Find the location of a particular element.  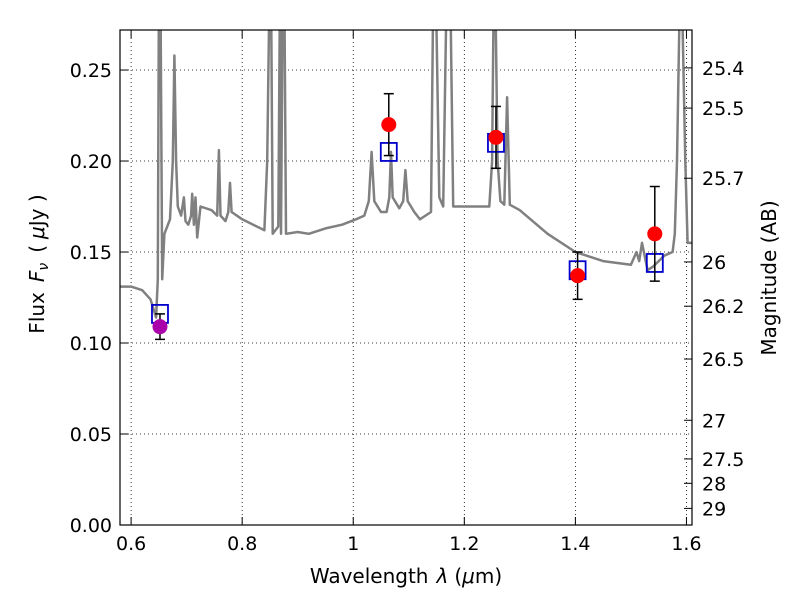

x-axis-label-text: Wavelength is located at coordinates (369, 576).